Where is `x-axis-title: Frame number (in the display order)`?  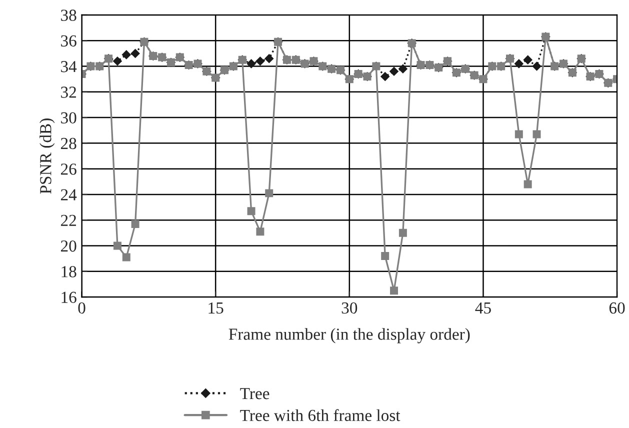 x-axis-title: Frame number (in the display order) is located at coordinates (349, 336).